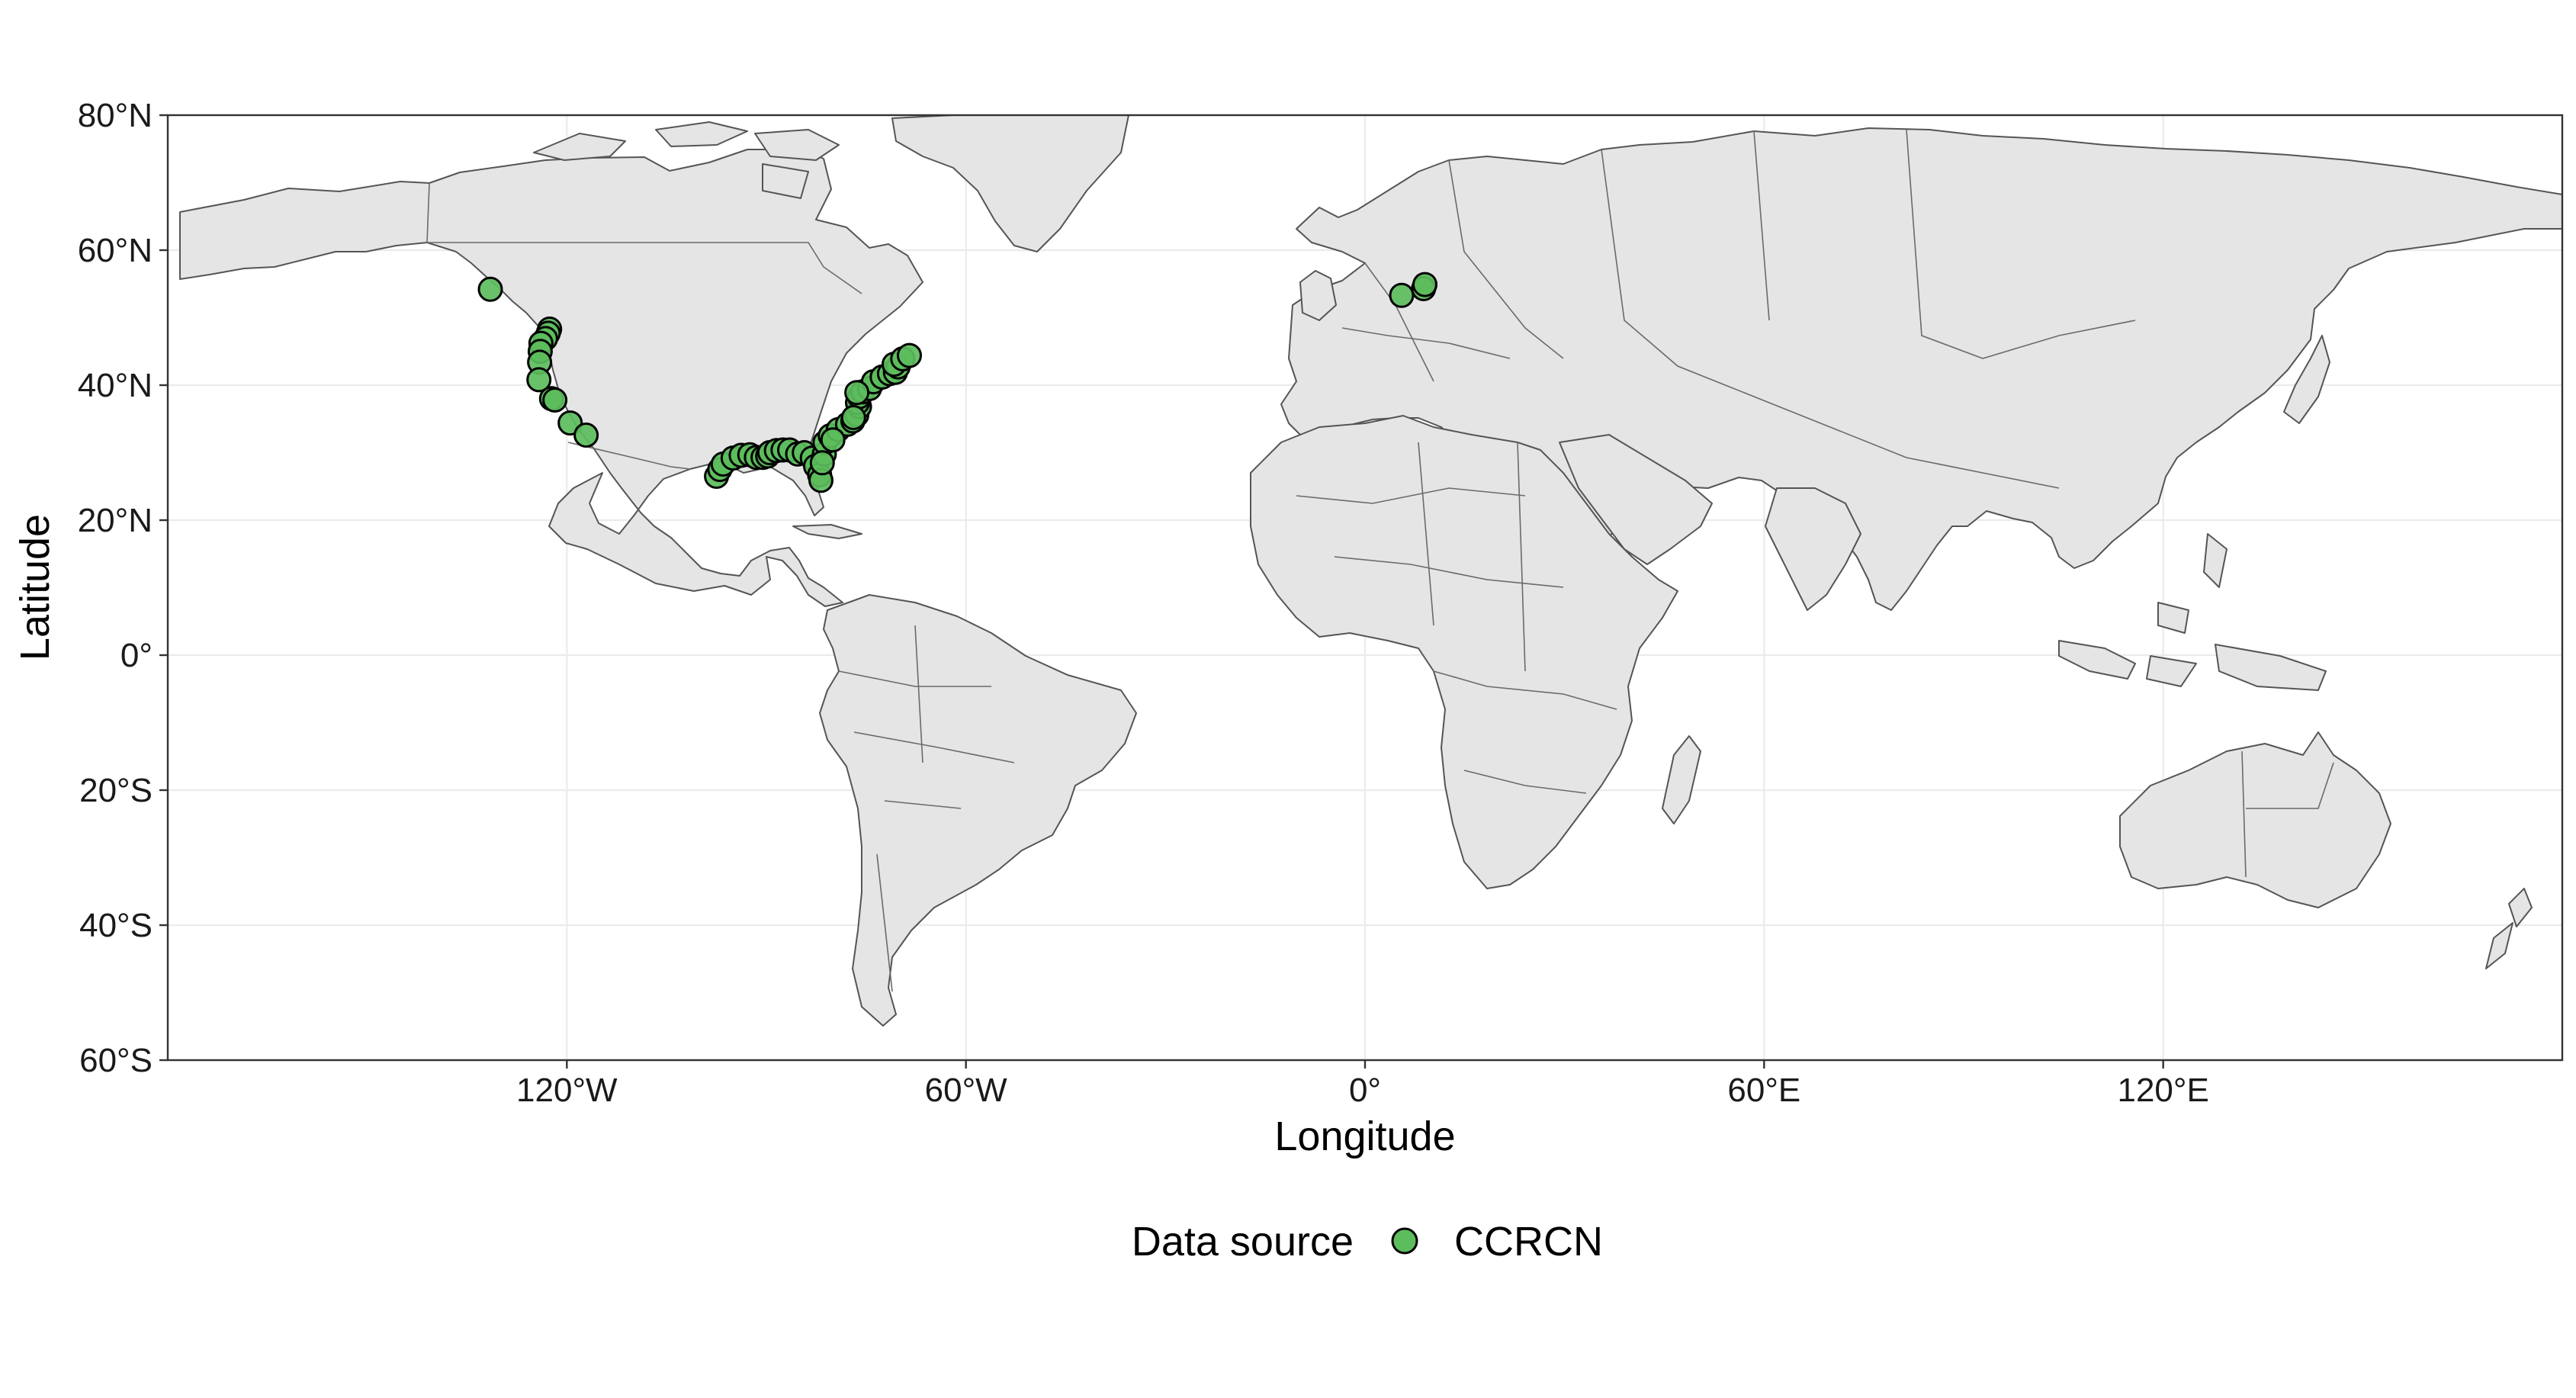 This screenshot has width=2576, height=1398. What do you see at coordinates (2162, 1090) in the screenshot?
I see `x-tick-label: 120°E` at bounding box center [2162, 1090].